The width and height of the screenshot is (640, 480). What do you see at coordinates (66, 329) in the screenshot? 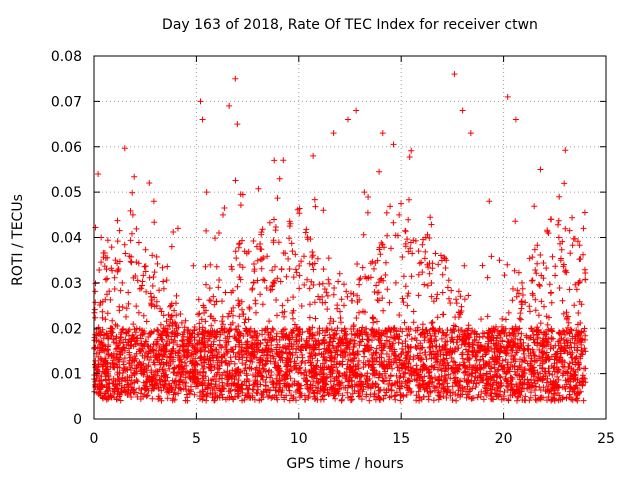
I see `y-tick-label: 0.02` at bounding box center [66, 329].